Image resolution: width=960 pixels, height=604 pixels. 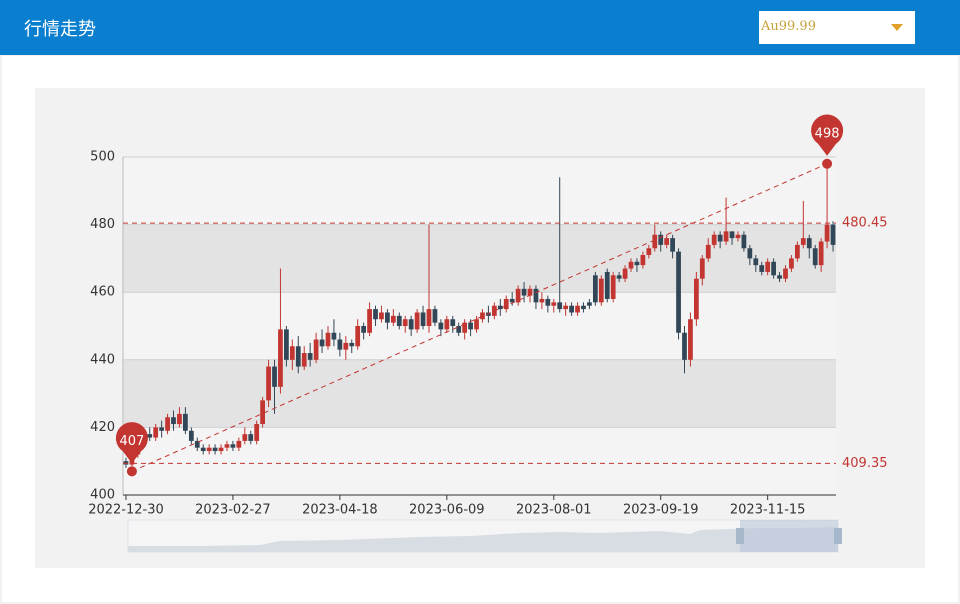 I want to click on y-tick-label: 440, so click(x=102, y=359).